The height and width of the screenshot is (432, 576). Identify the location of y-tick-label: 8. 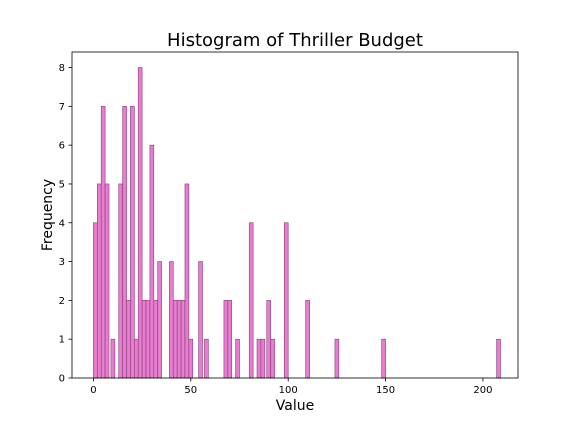
(62, 68).